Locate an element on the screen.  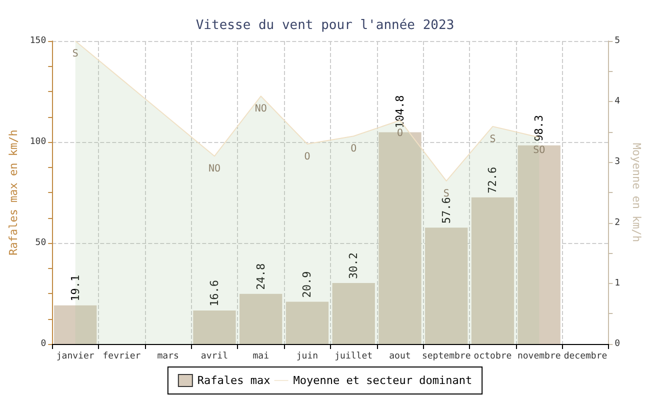
data-label: 57.6 is located at coordinates (446, 210).